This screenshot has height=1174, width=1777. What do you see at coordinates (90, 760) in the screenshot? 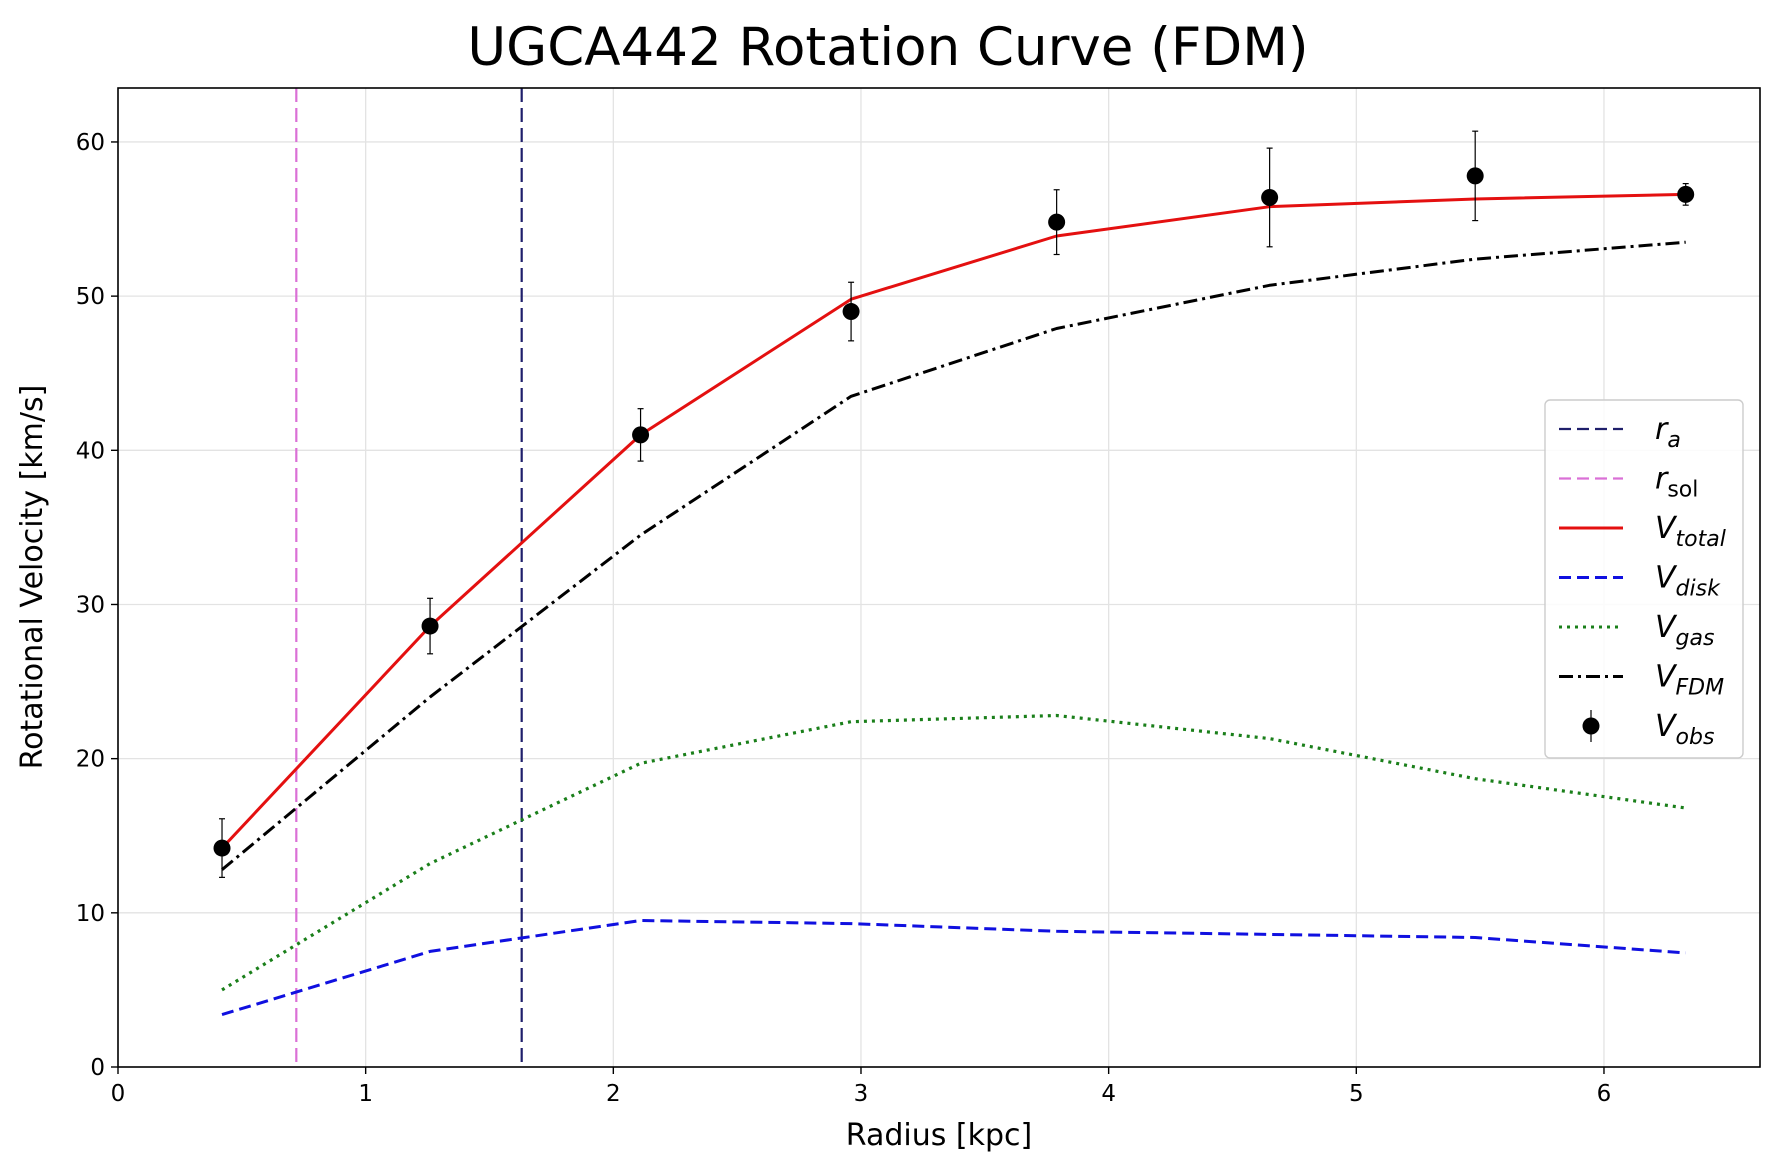
I see `y-tick-label: 20` at bounding box center [90, 760].